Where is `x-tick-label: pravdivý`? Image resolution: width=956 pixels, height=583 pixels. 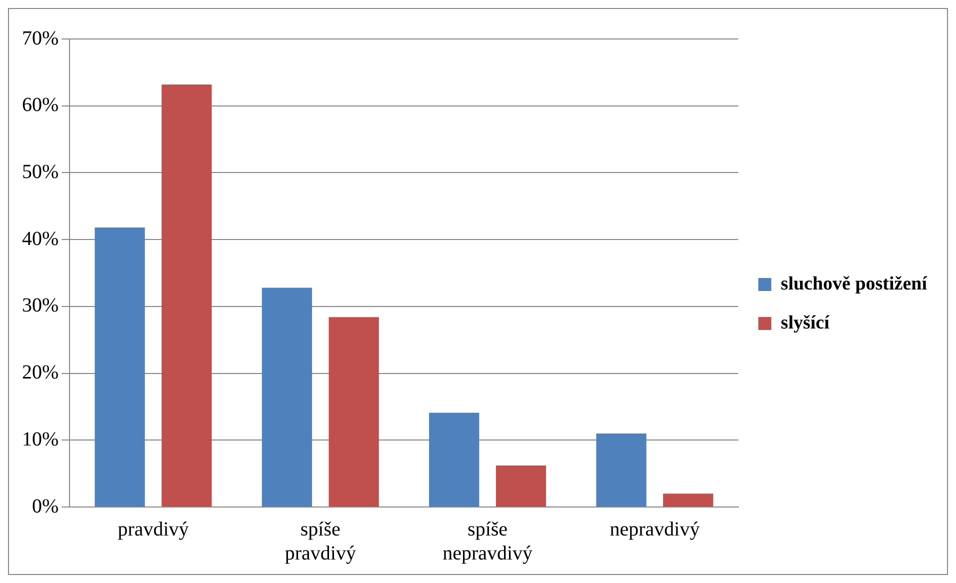 x-tick-label: pravdivý is located at coordinates (153, 529).